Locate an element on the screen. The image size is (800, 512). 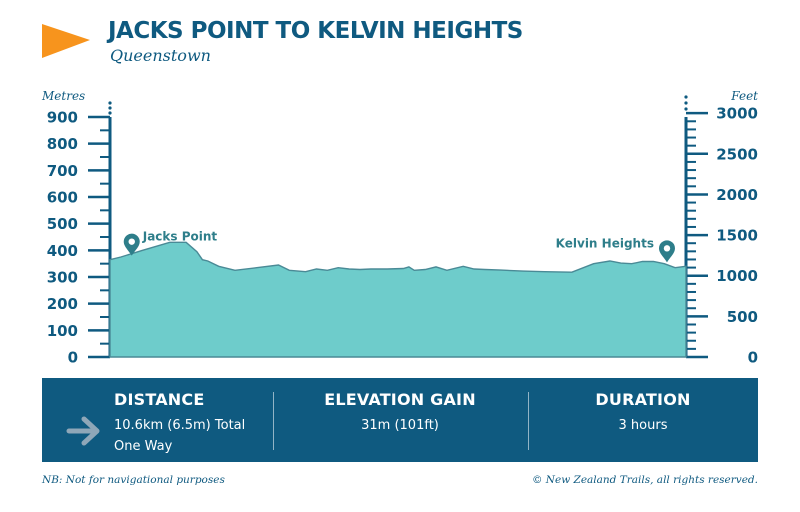
elevation-gain-value: 31m (101ft) is located at coordinates (400, 425).